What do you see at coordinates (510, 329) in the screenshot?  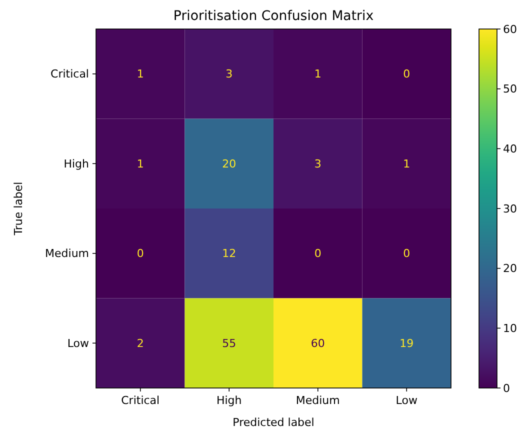 I see `color-bar-label: 10` at bounding box center [510, 329].